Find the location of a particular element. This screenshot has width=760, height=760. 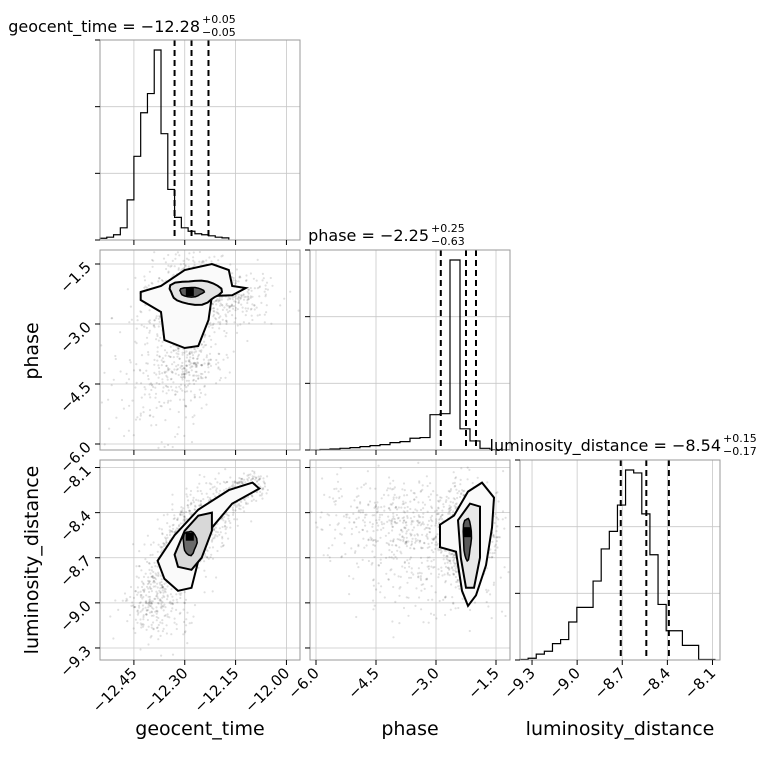

panel-frame is located at coordinates (410, 350).